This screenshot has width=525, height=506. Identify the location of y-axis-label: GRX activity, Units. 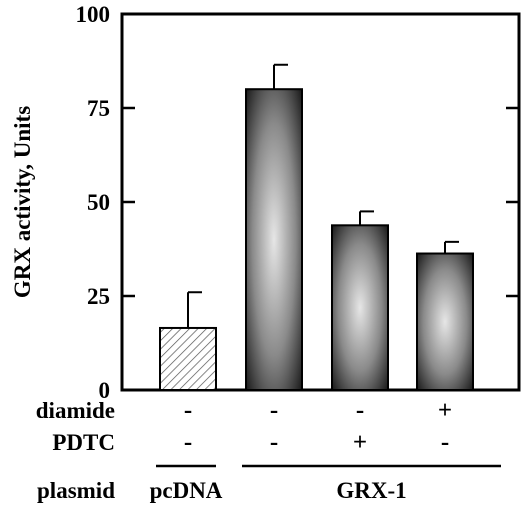
(22, 202).